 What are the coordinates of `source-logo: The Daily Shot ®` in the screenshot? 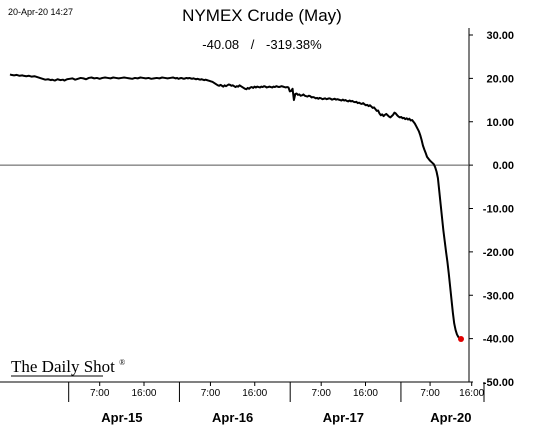 It's located at (68, 366).